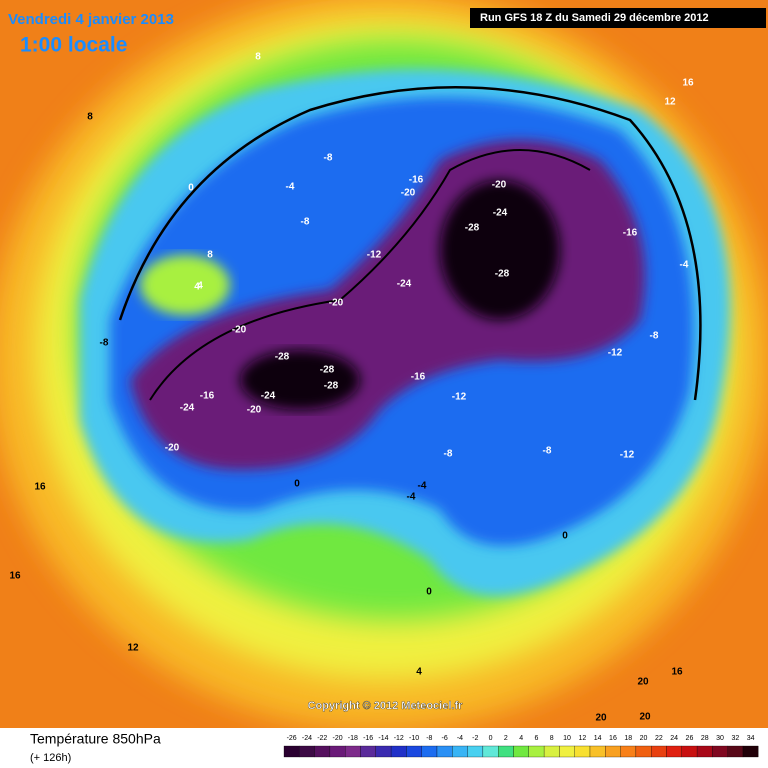  Describe the element at coordinates (383, 738) in the screenshot. I see `legend-tick: -14` at that location.